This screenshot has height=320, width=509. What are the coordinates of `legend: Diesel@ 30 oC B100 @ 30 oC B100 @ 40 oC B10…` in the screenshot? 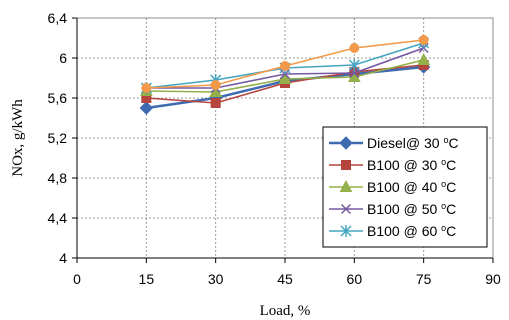 It's located at (405, 187).